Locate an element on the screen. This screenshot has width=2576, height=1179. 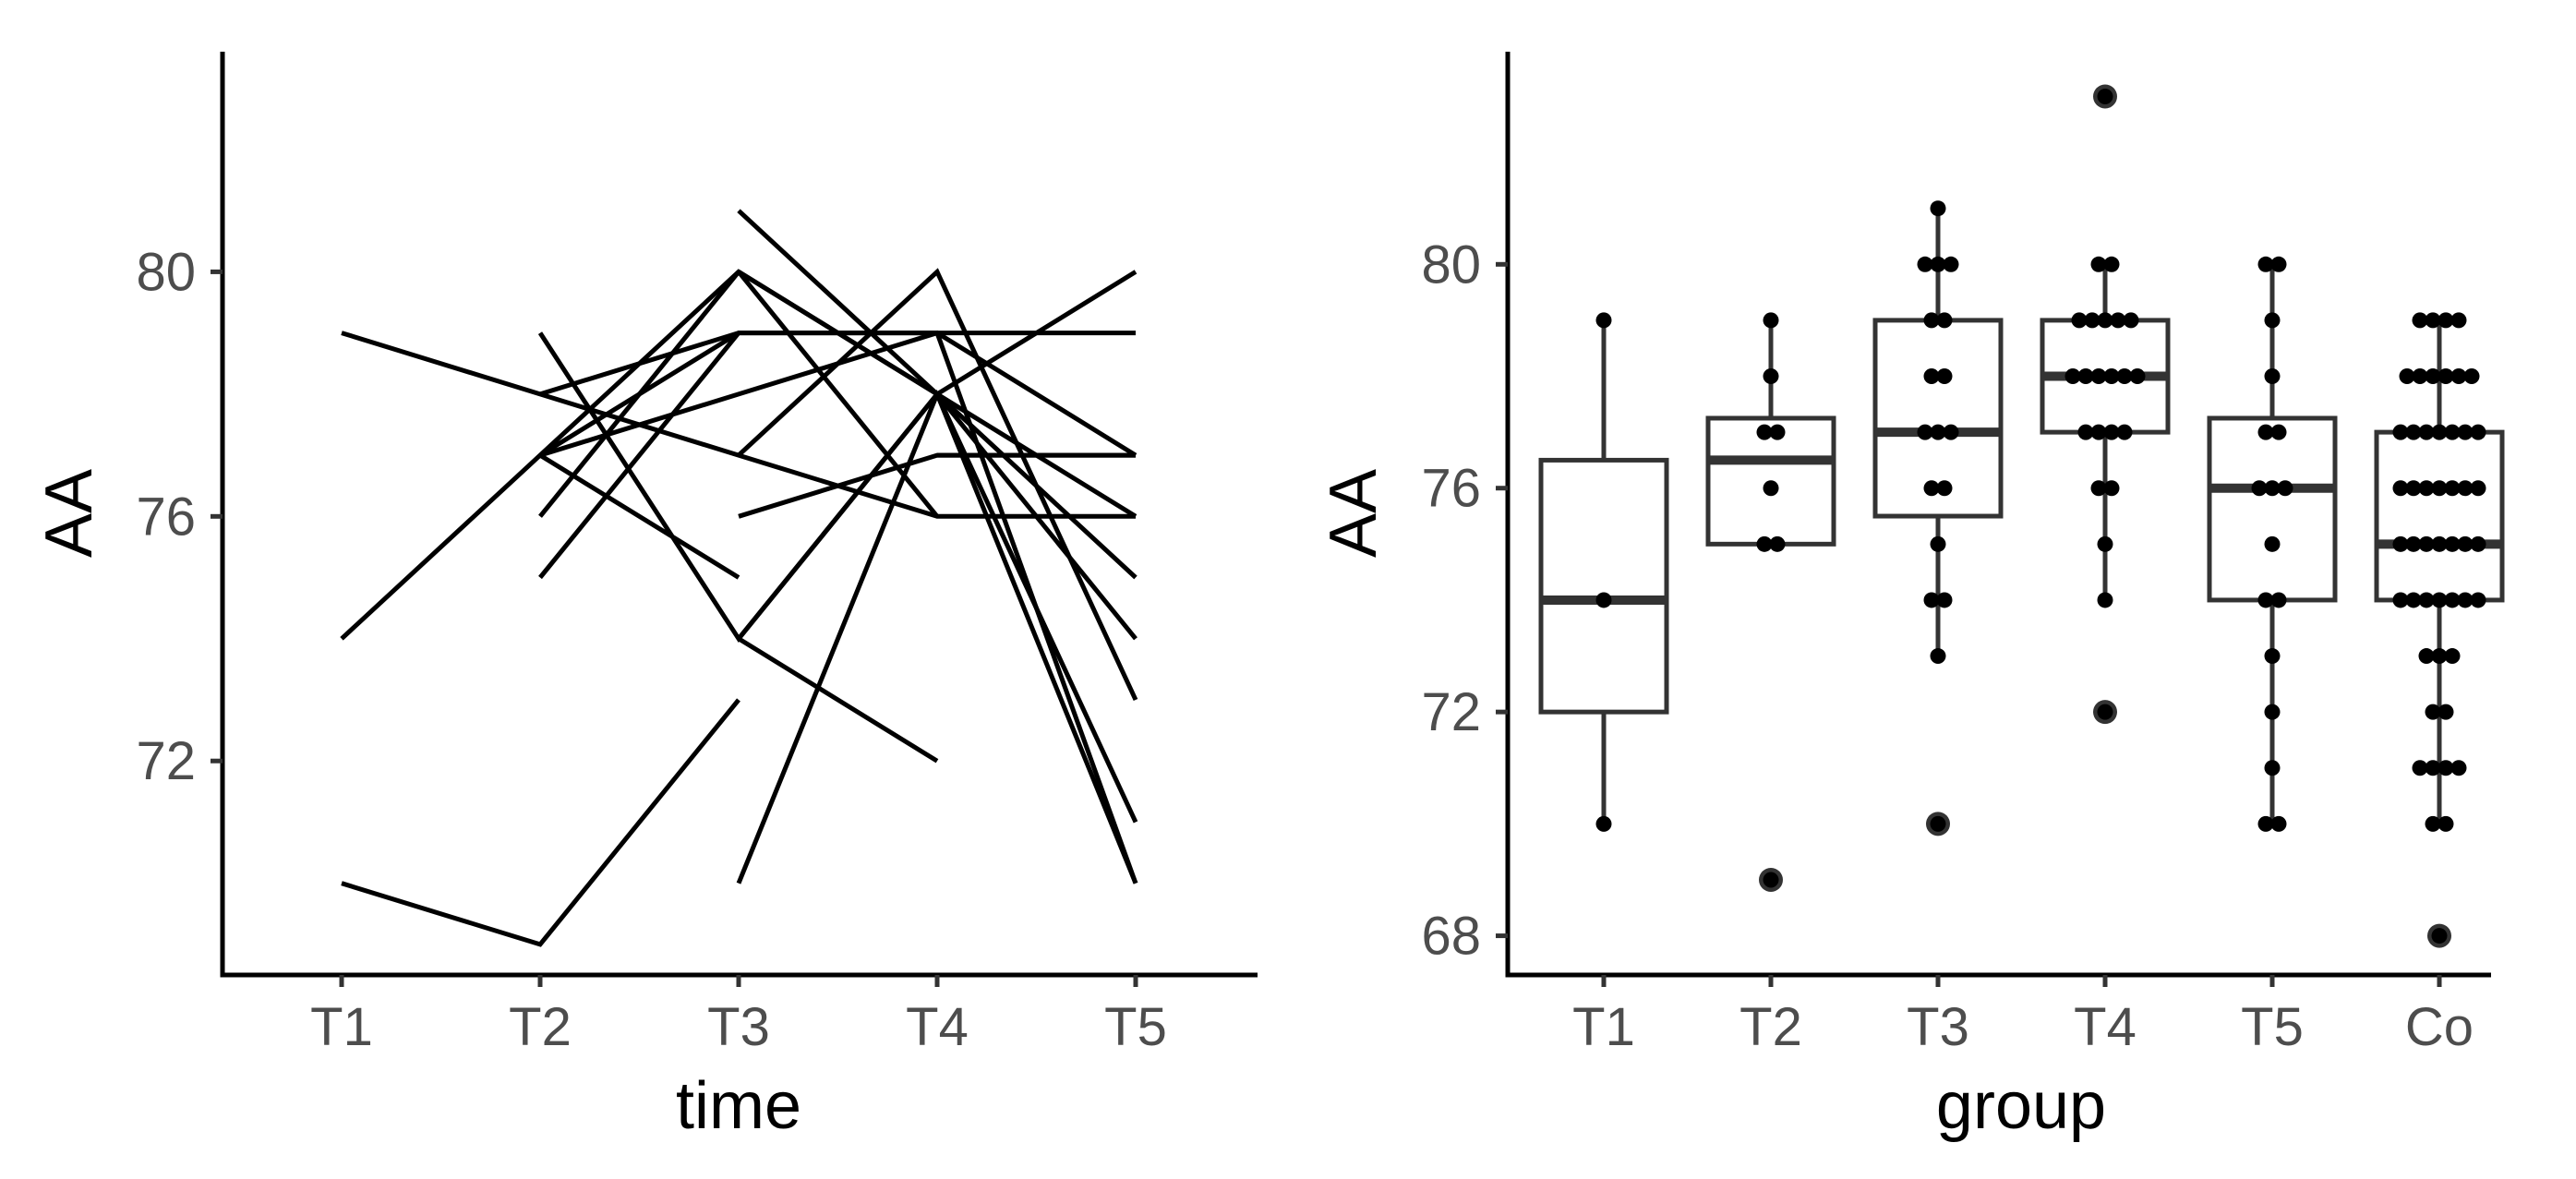
y-tick-label: 76 is located at coordinates (166, 517).